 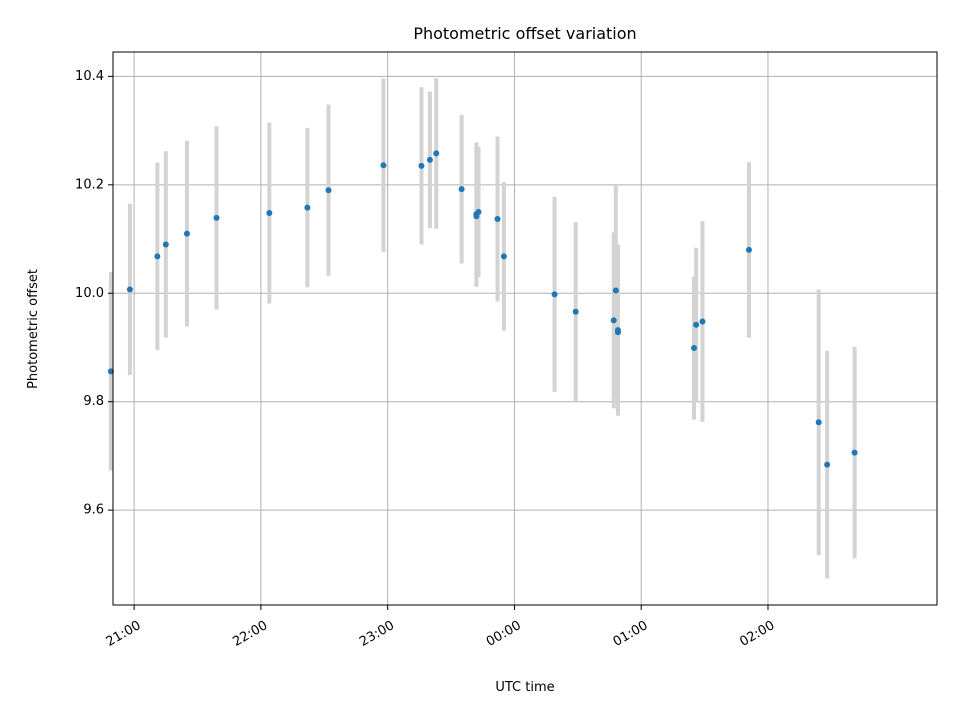 What do you see at coordinates (524, 33) in the screenshot?
I see `chart-title: Photometric offset variation` at bounding box center [524, 33].